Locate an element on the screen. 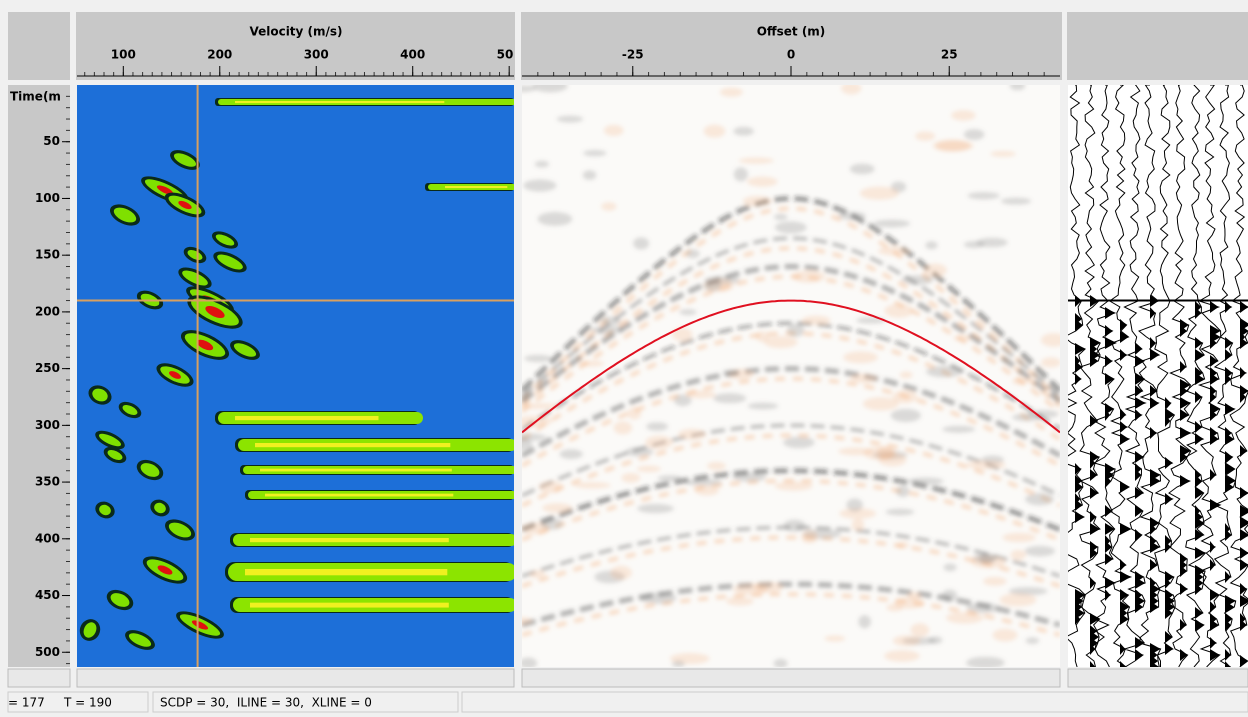 The image size is (1248, 717). wiggle-plot is located at coordinates (1158, 376).